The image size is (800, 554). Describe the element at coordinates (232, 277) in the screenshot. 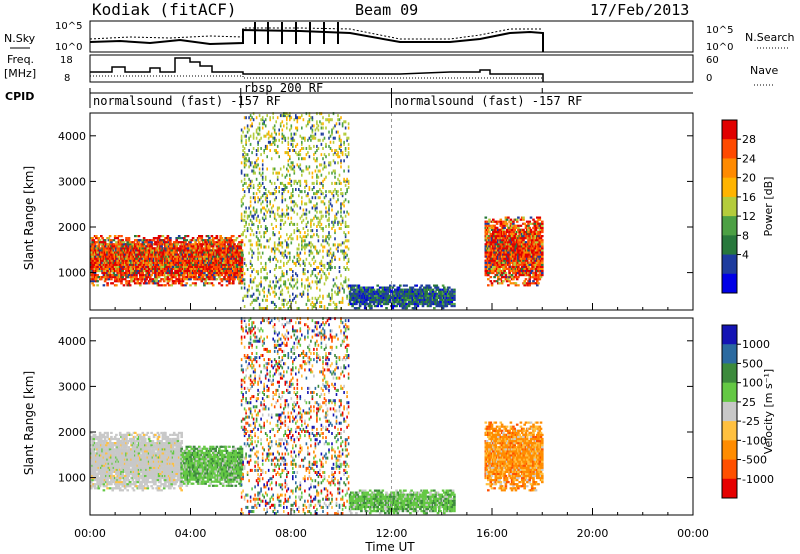

I see `power-cell-2048` at that location.